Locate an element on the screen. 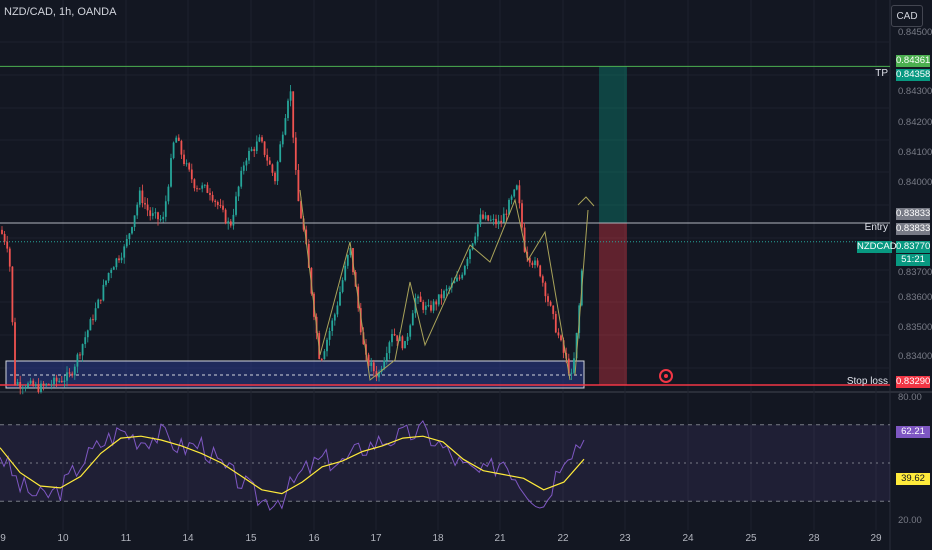 The width and height of the screenshot is (932, 550). rsi-tick: 20.00 is located at coordinates (910, 520).